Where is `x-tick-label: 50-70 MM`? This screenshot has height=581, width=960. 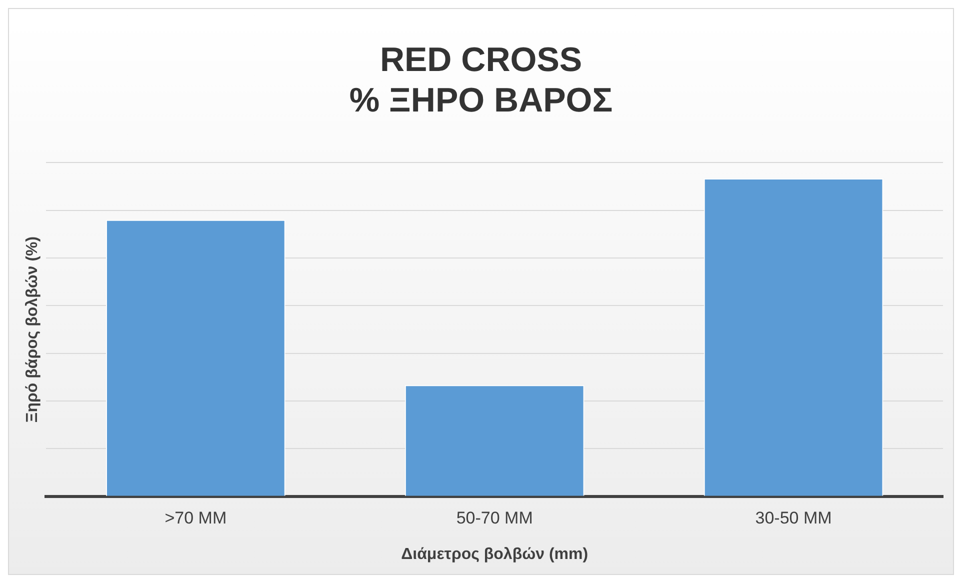 x-tick-label: 50-70 MM is located at coordinates (494, 518).